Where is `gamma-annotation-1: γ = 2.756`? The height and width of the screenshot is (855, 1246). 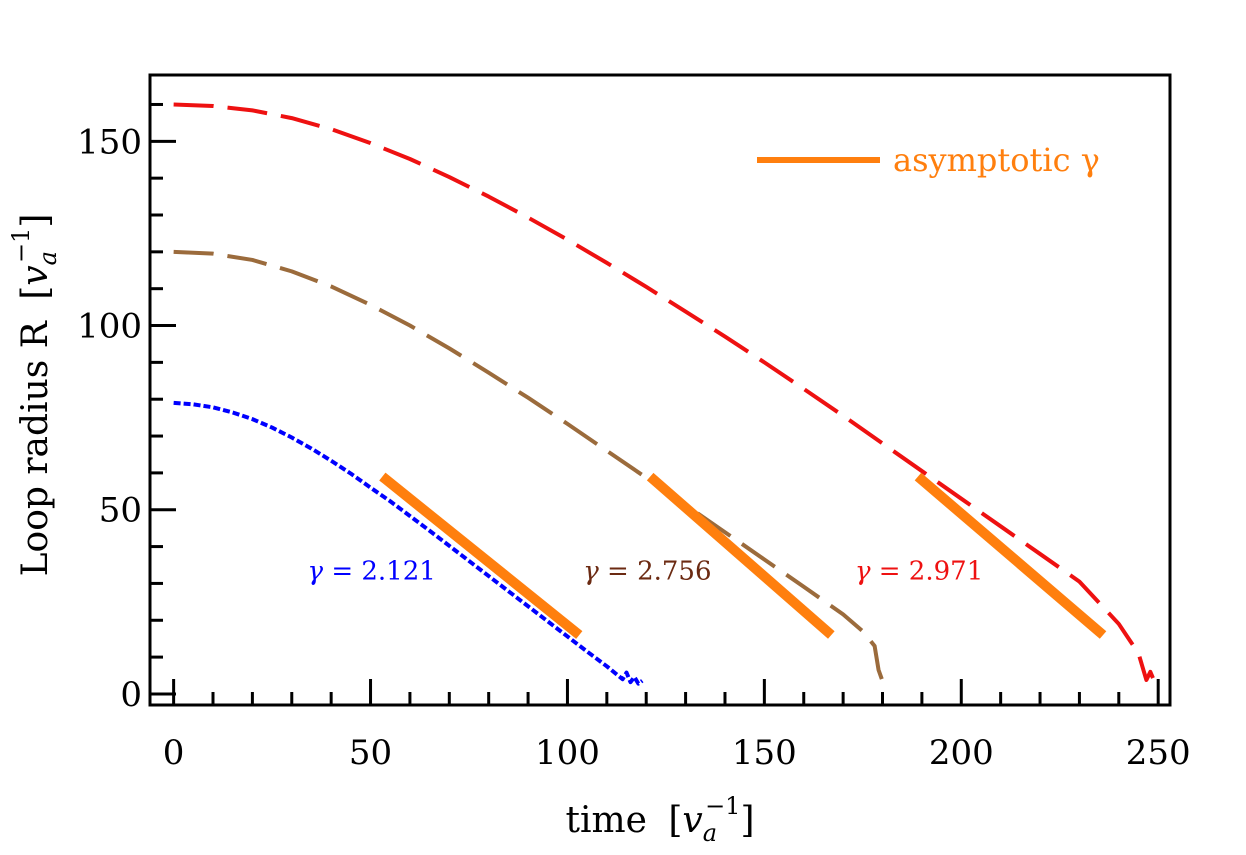 gamma-annotation-1: γ = 2.756 is located at coordinates (647, 572).